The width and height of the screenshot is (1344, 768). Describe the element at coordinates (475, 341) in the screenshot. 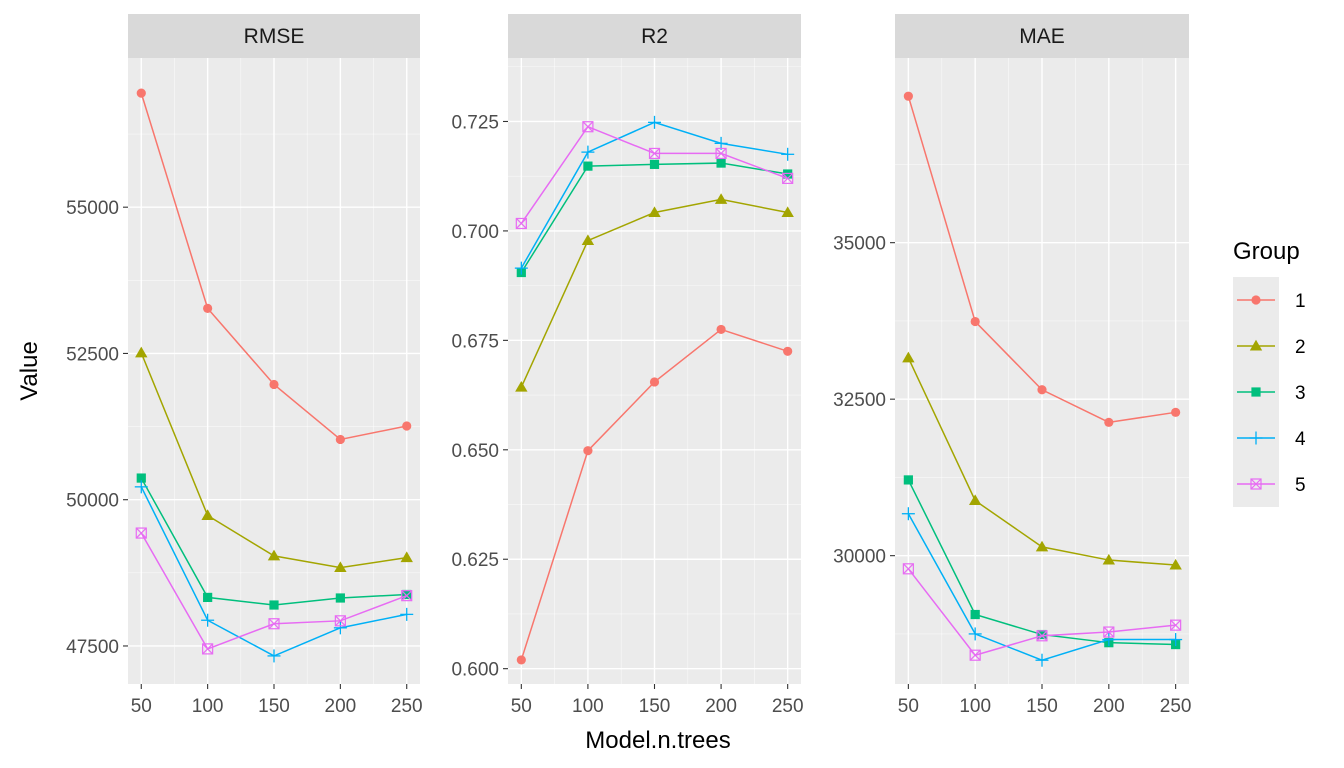

I see `y-tick-label: 0.675` at that location.